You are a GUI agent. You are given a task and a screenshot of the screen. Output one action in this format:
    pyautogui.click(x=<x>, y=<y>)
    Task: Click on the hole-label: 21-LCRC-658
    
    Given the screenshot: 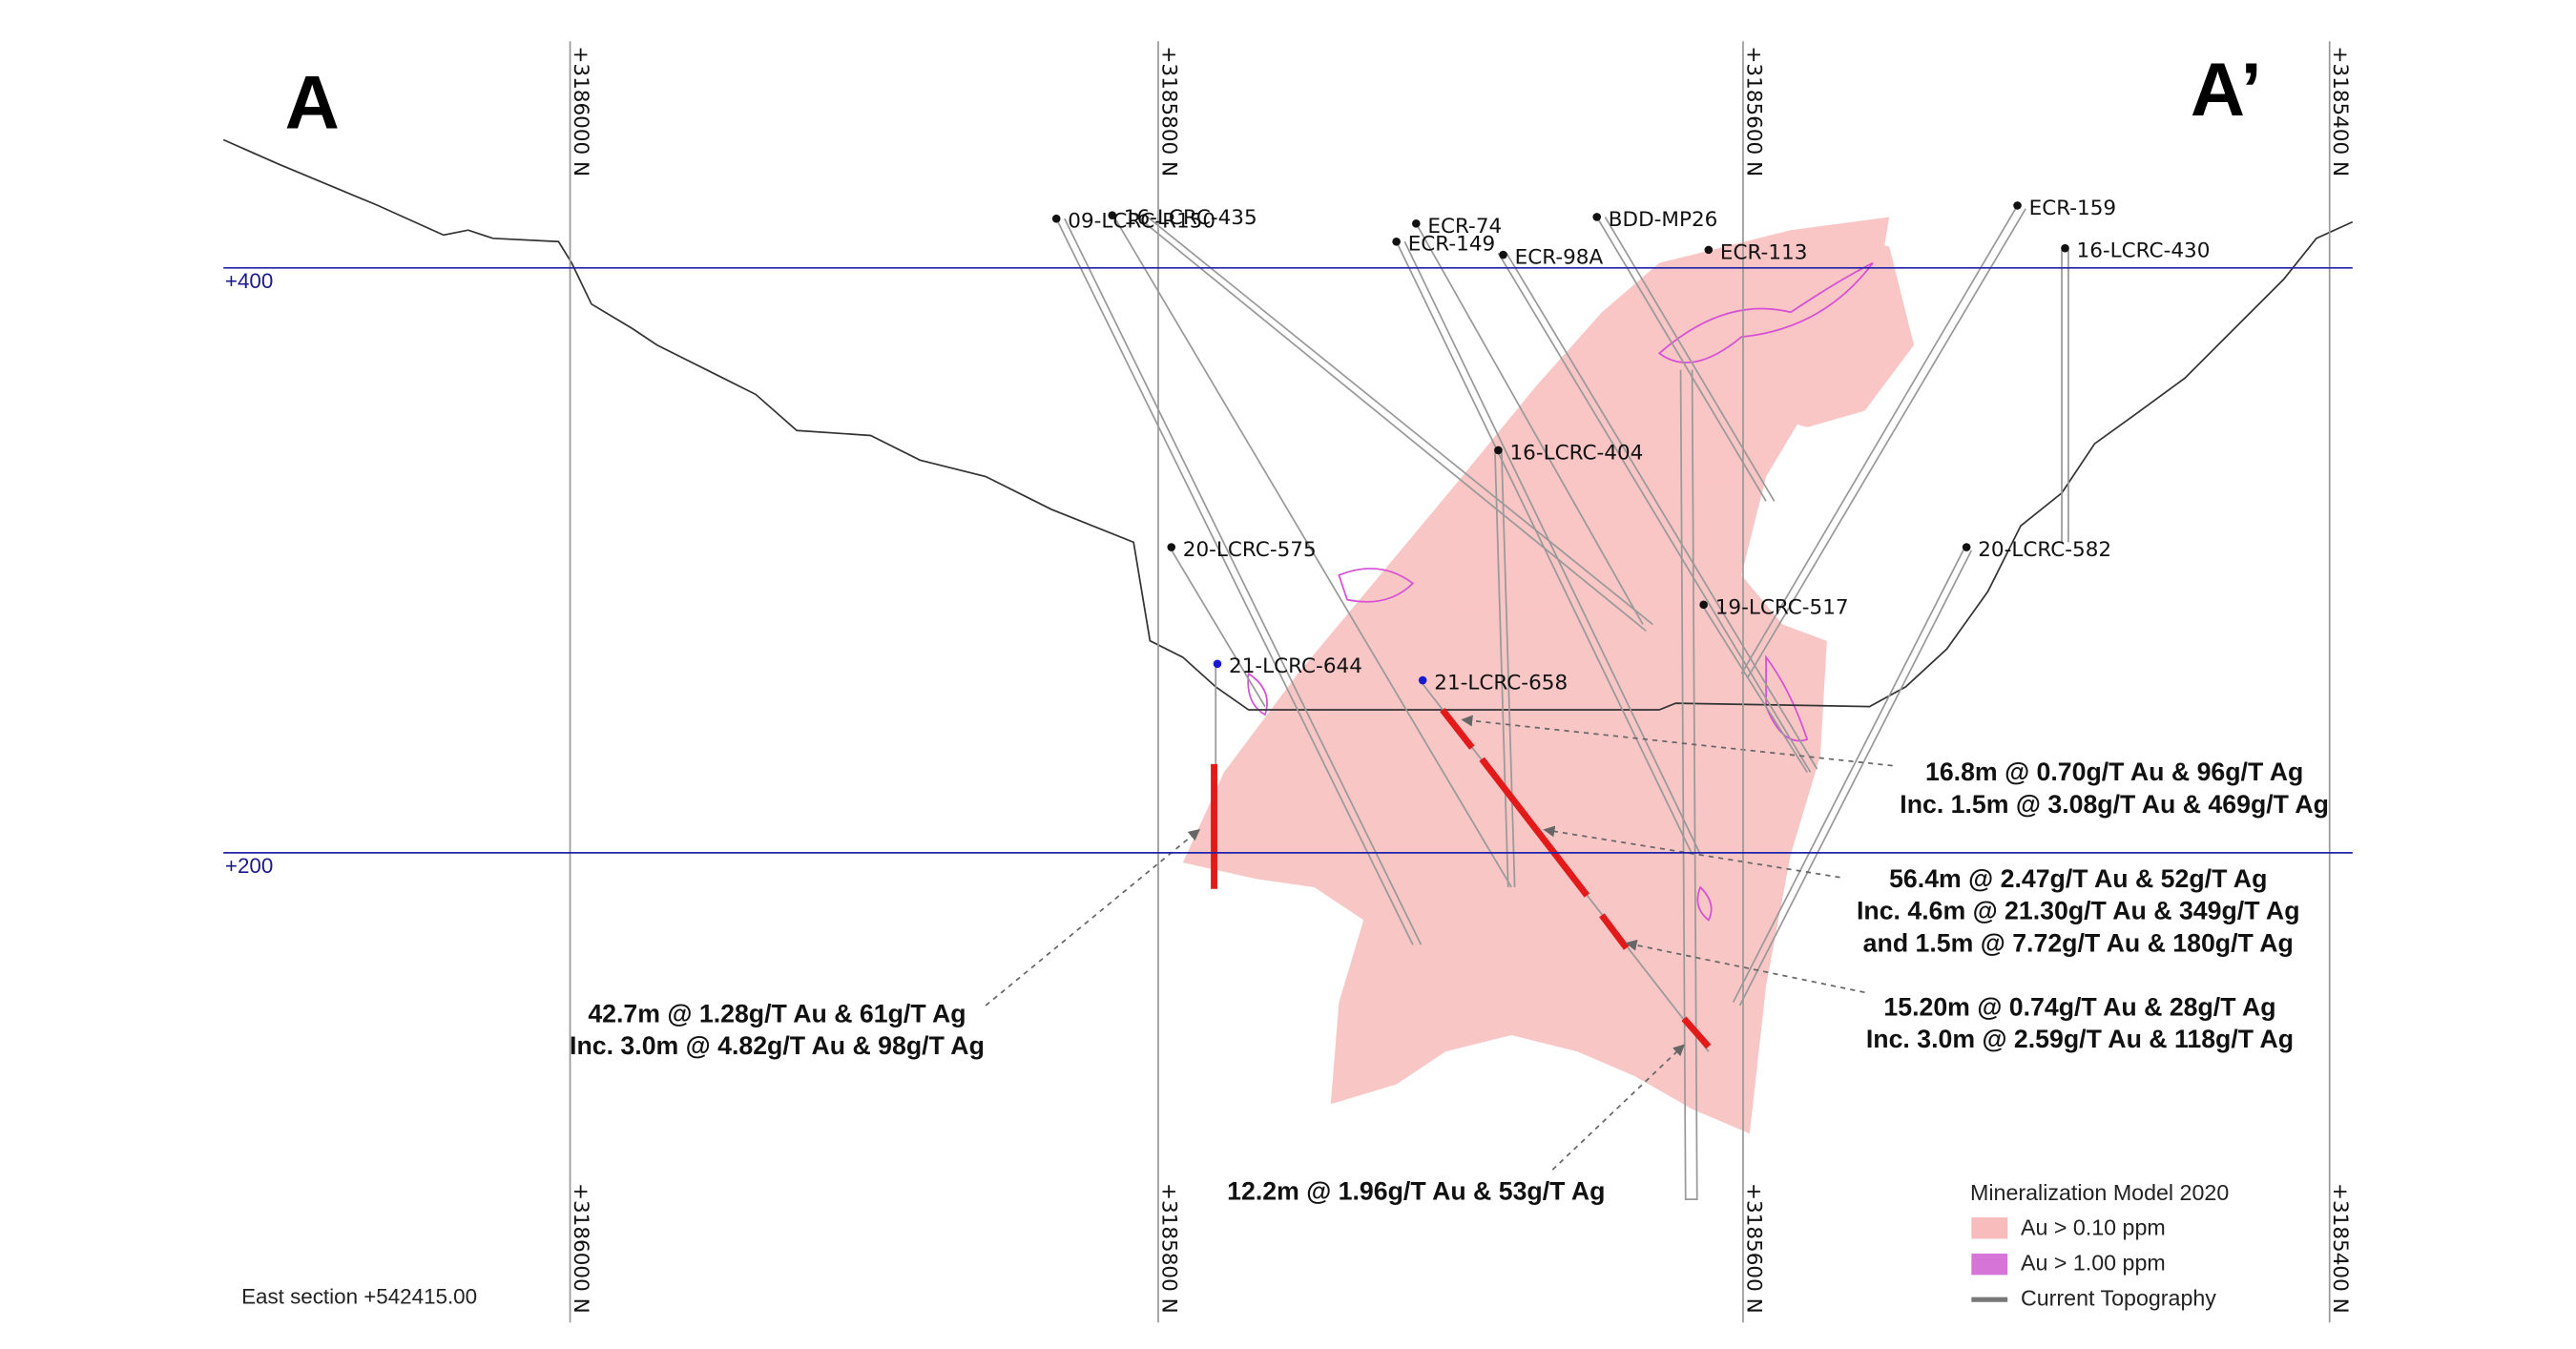 What is the action you would take?
    pyautogui.click(x=1501, y=683)
    